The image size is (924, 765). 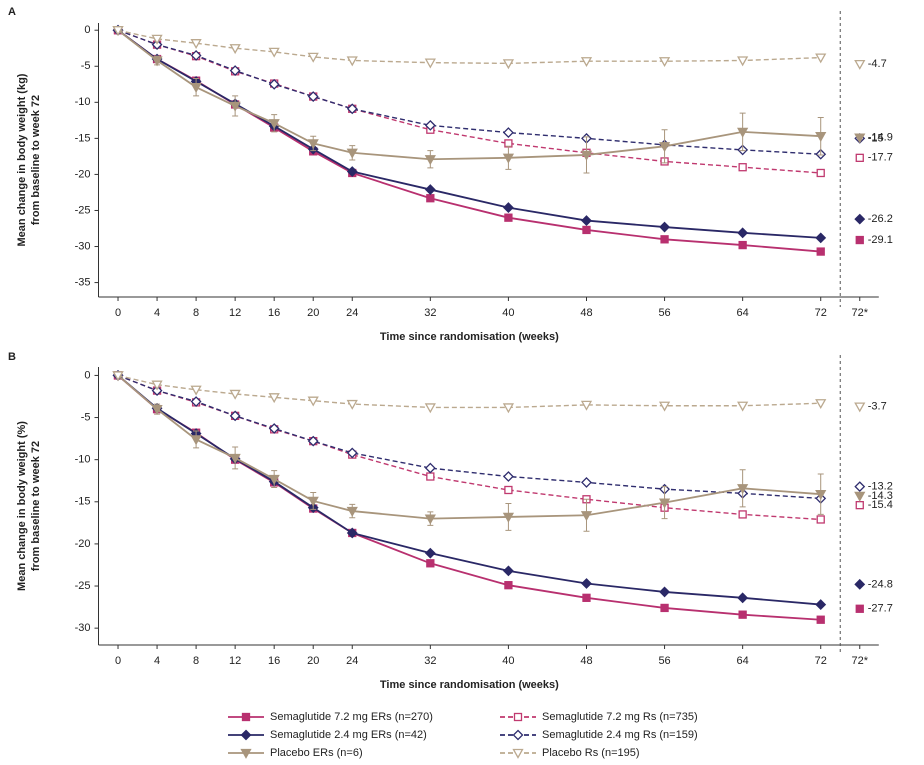 I want to click on x-tick-label: 72, so click(x=821, y=313).